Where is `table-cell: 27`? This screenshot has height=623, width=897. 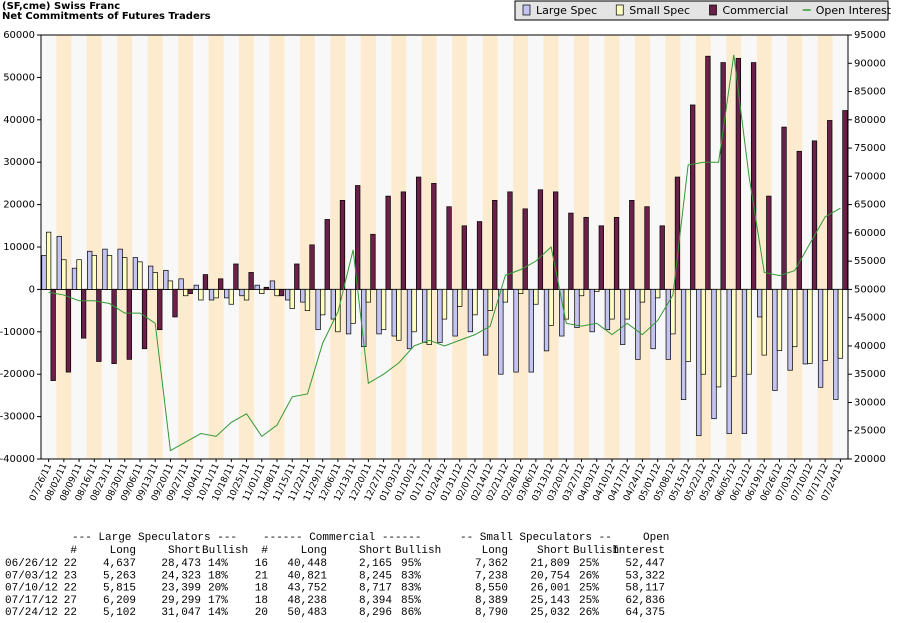 table-cell: 27 is located at coordinates (70, 601).